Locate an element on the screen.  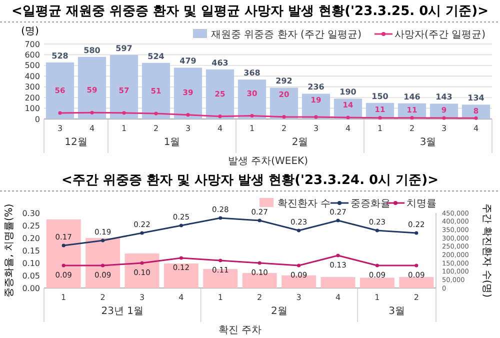
y-axis-title: 중증화율, 치명률(%) is located at coordinates (9, 251).